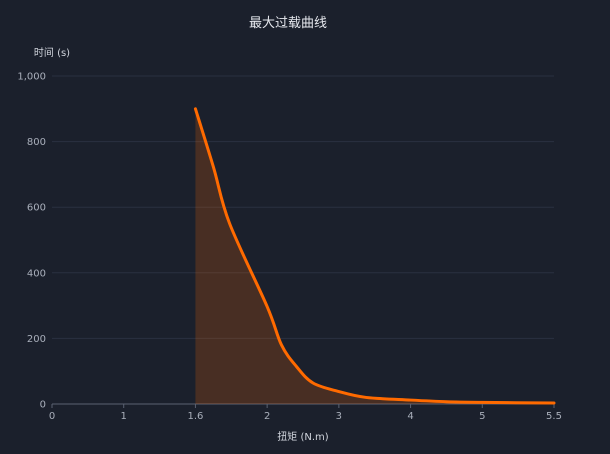 This screenshot has width=610, height=454. What do you see at coordinates (43, 405) in the screenshot?
I see `y-tick-label: 0` at bounding box center [43, 405].